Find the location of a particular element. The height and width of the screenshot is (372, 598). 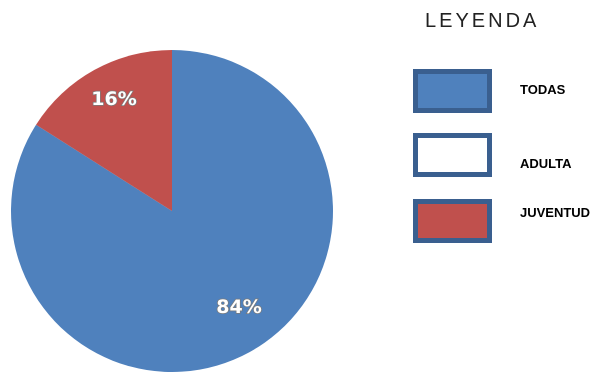

slice-label-84: 84% is located at coordinates (238, 307).